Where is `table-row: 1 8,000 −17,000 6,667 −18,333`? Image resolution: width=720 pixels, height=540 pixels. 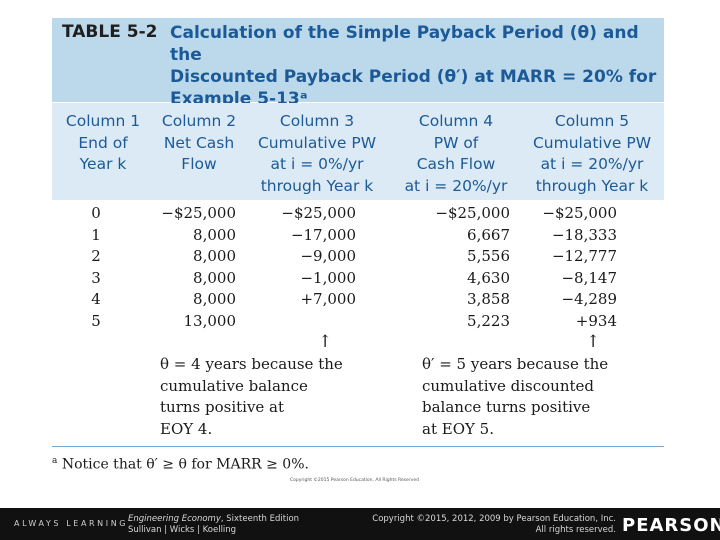
table-row: 1 8,000 −17,000 6,667 −18,333 is located at coordinates (360, 237).